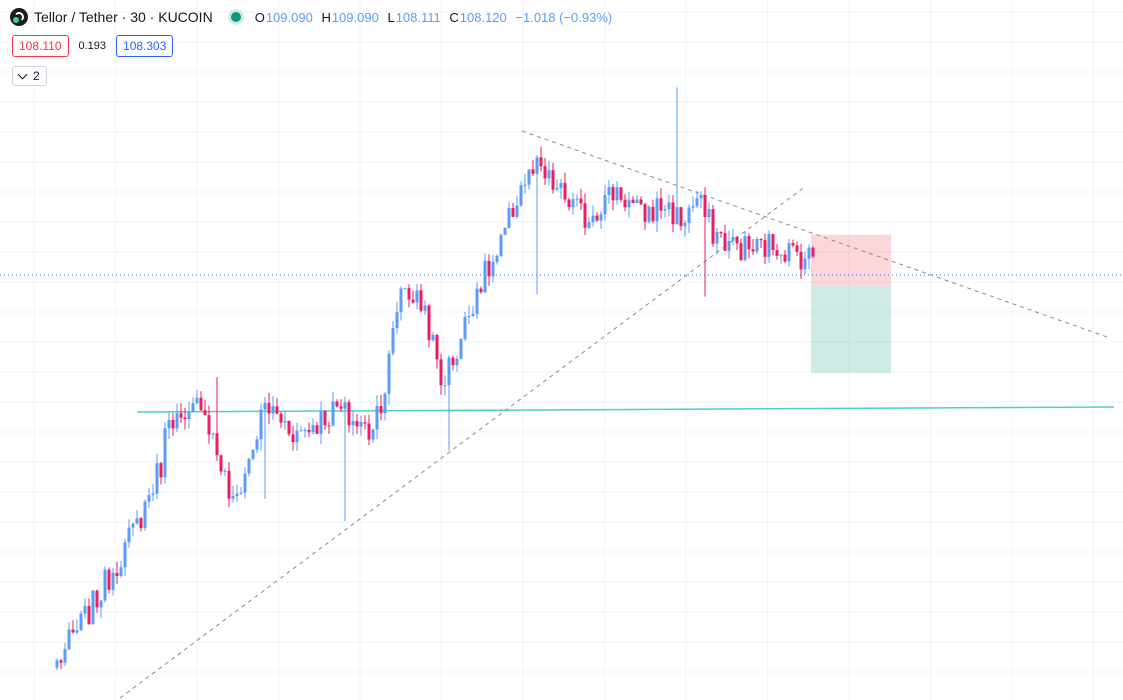 The image size is (1123, 700). I want to click on stop-loss-zone, so click(851, 260).